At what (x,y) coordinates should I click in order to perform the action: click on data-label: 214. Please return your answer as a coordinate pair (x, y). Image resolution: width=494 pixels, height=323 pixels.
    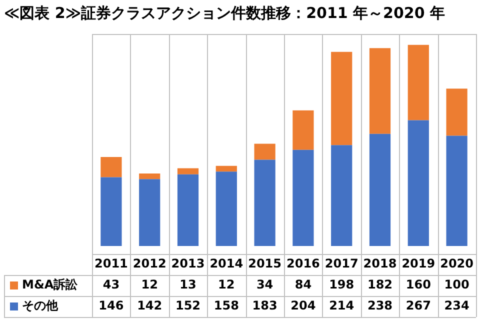
    Looking at the image, I should click on (341, 305).